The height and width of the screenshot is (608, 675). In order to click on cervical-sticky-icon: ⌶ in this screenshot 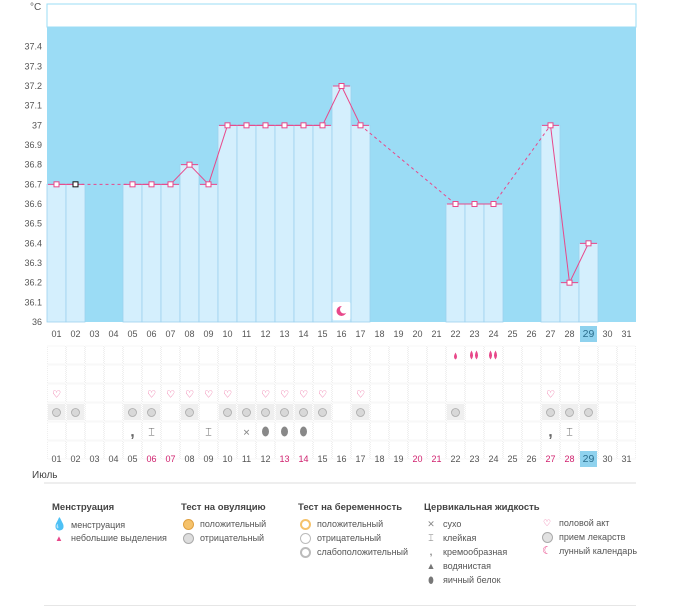, I will do `click(208, 432)`.